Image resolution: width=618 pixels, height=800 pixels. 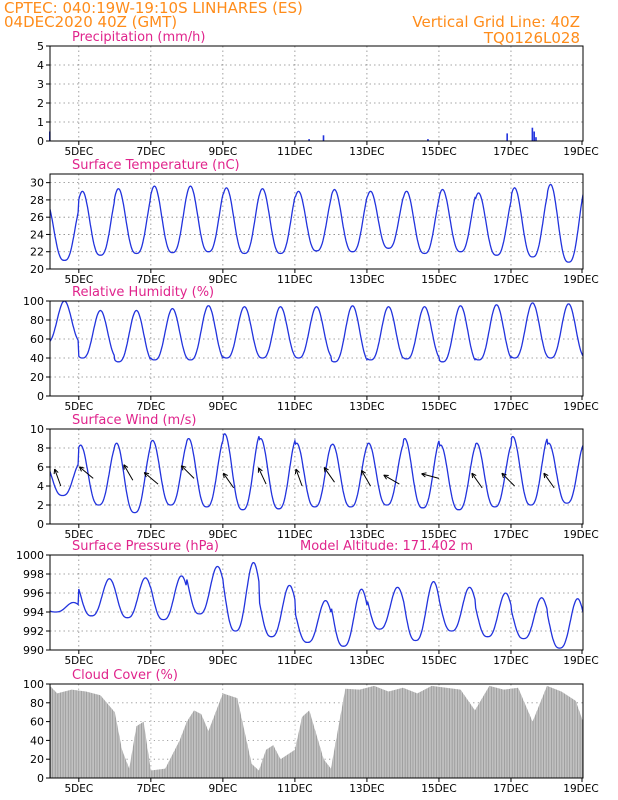 I want to click on panel-title: Surface Pressure (hPa), so click(x=145, y=546).